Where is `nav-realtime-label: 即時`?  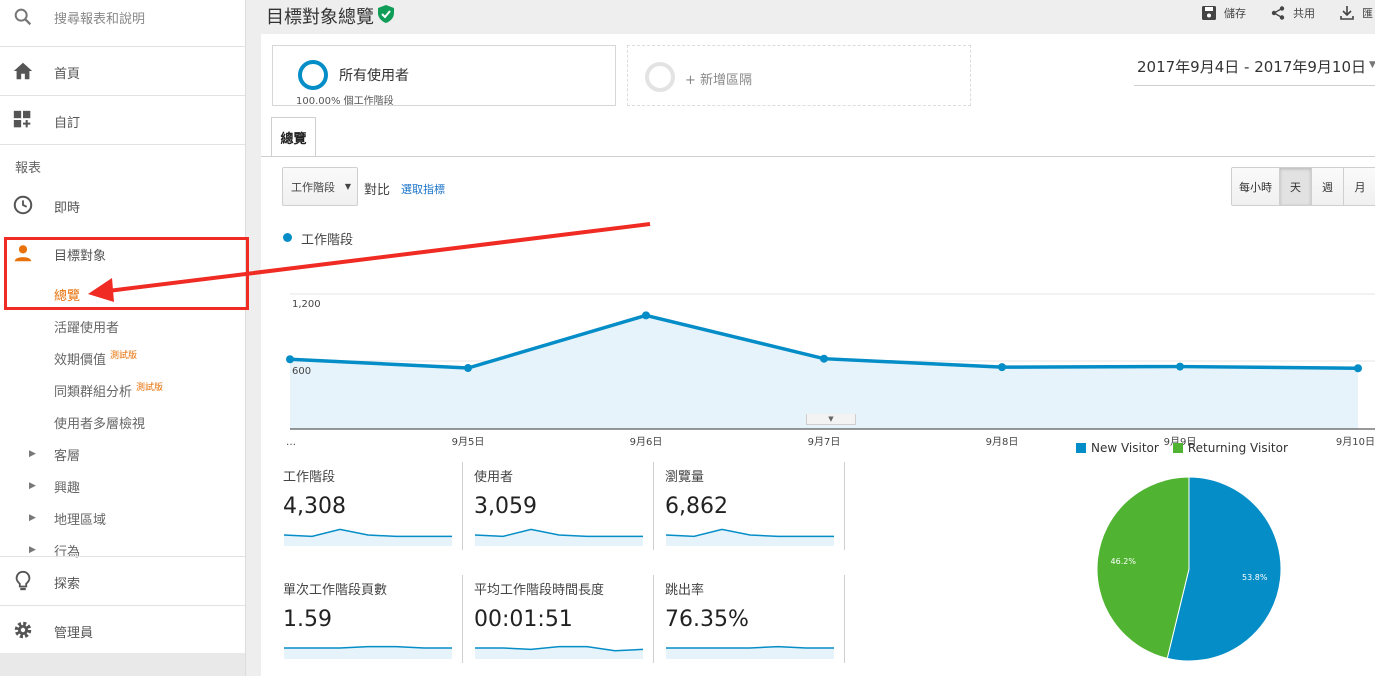 nav-realtime-label: 即時 is located at coordinates (67, 208).